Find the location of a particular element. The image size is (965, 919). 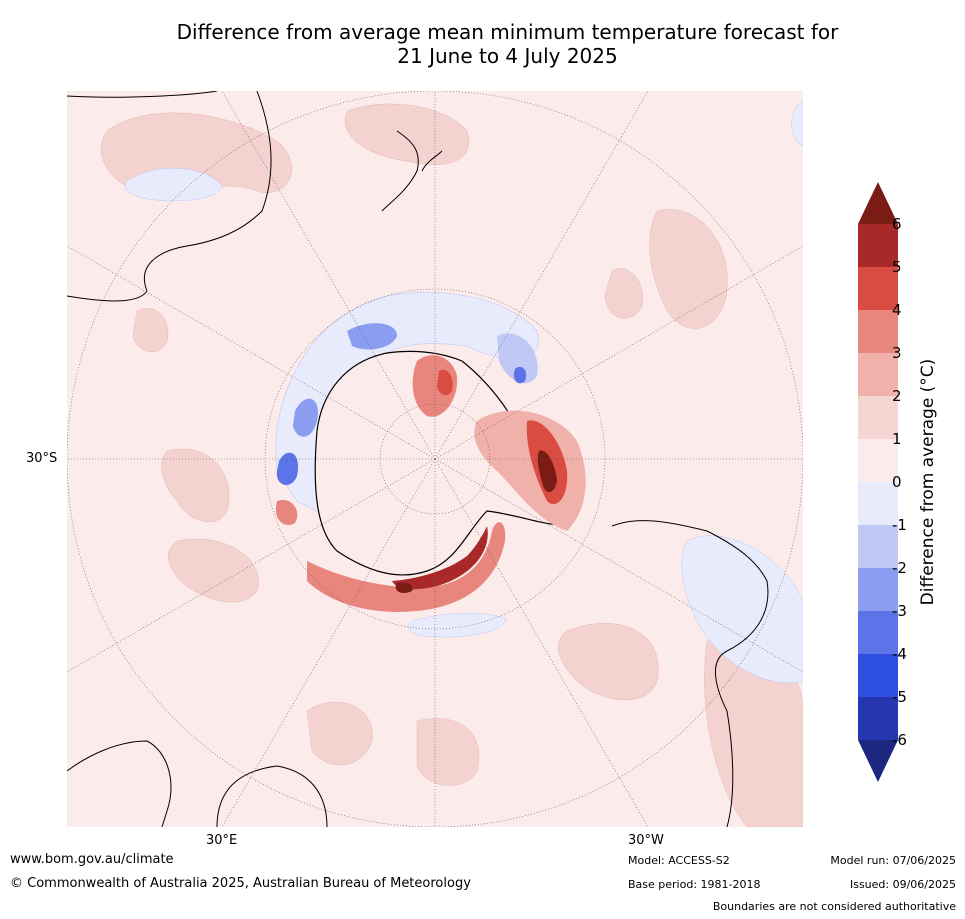

colorbar-title: Difference from average (°C) is located at coordinates (928, 482).